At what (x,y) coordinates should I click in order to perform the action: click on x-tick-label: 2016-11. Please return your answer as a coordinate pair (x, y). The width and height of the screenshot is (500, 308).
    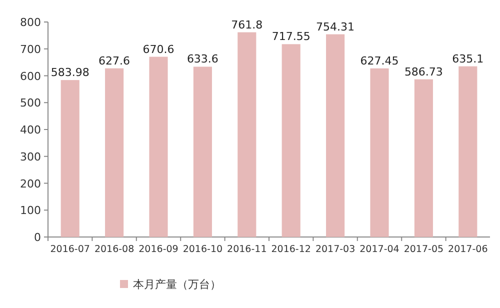
    Looking at the image, I should click on (247, 249).